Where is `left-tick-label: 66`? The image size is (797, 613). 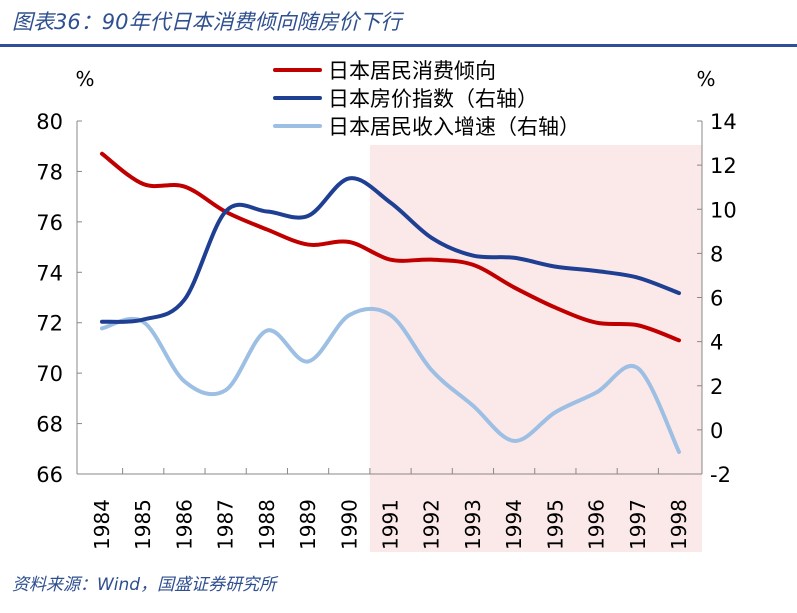 left-tick-label: 66 is located at coordinates (49, 475).